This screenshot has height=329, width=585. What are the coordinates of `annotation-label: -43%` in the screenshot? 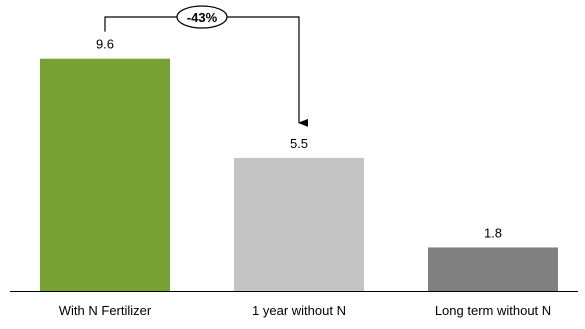 It's located at (202, 17).